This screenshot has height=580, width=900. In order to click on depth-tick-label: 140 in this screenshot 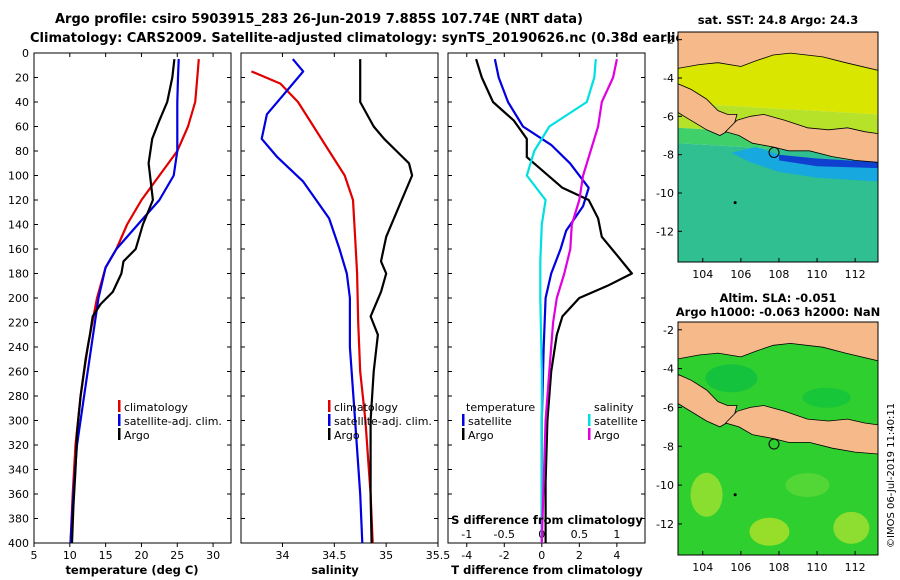, I will do `click(18, 225)`.